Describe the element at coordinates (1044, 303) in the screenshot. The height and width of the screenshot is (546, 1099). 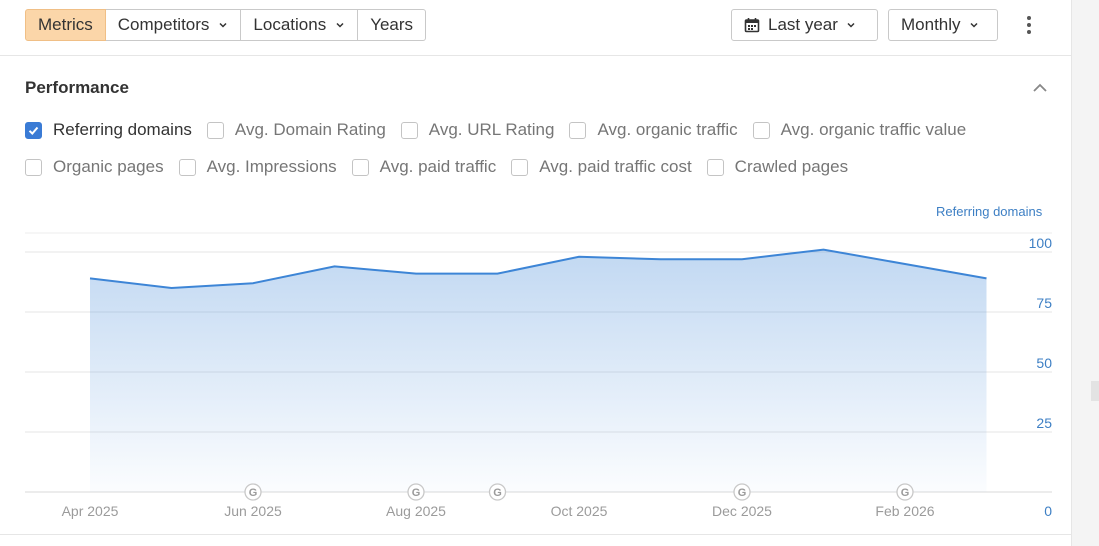
I see `y-tick-label: 75` at that location.